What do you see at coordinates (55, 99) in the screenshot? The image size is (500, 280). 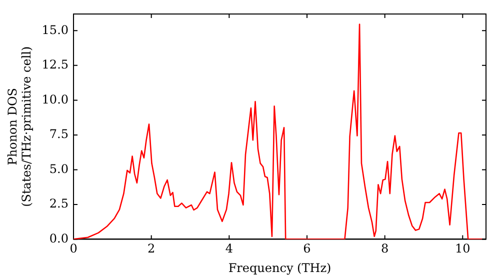 I see `y-tick-label: 10.0` at bounding box center [55, 99].